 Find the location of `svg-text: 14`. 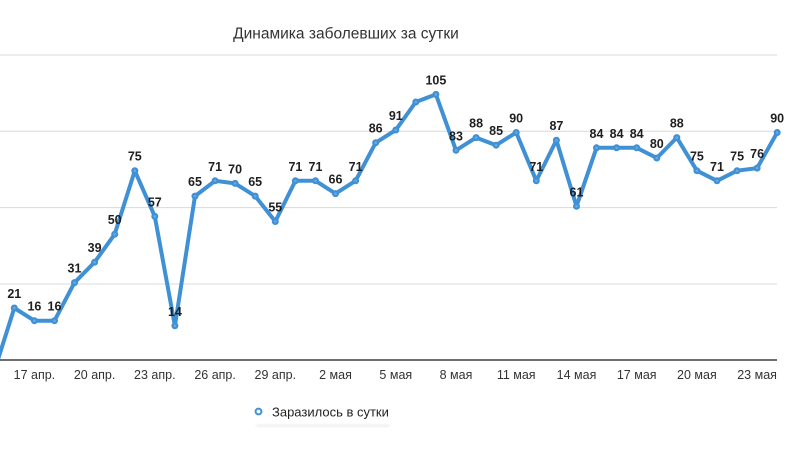

svg-text: 14 is located at coordinates (175, 312).